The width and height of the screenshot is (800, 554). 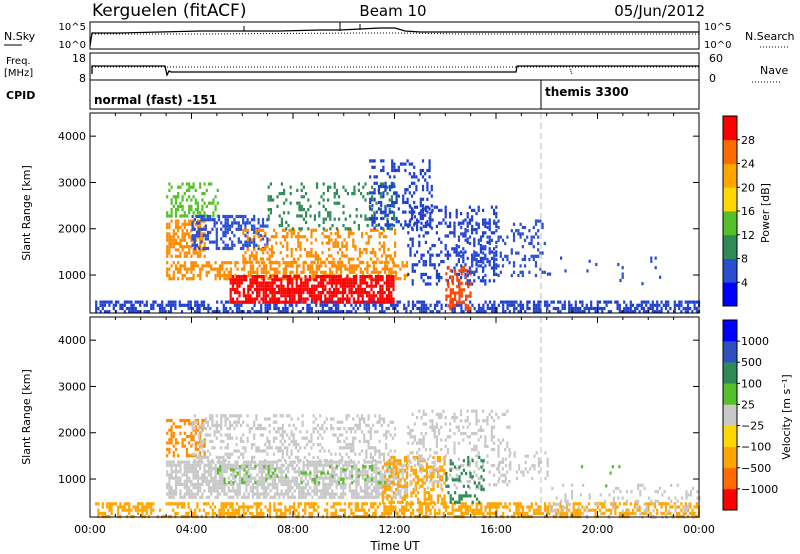 I want to click on noise-tick-high-right: 10^5, so click(x=717, y=27).